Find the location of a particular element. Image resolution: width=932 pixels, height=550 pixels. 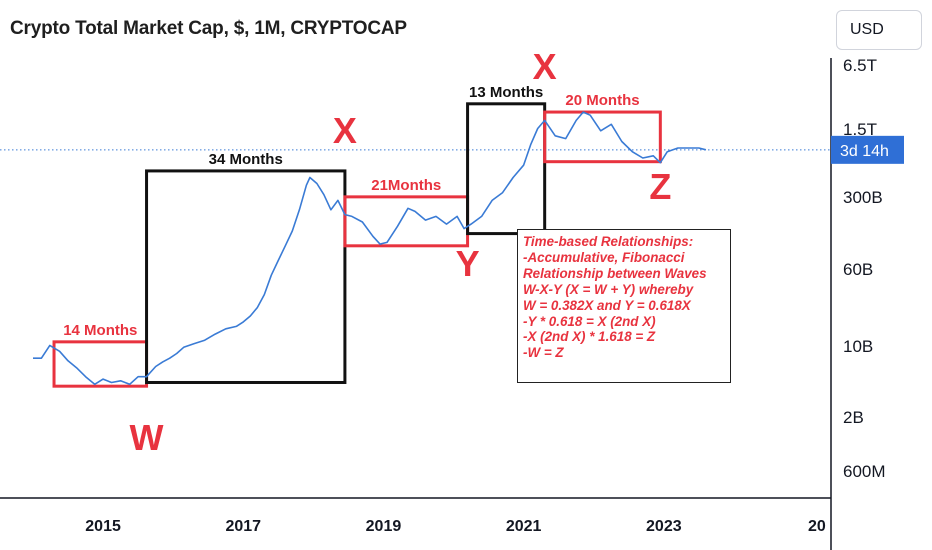

countdown-badge is located at coordinates (867, 149).